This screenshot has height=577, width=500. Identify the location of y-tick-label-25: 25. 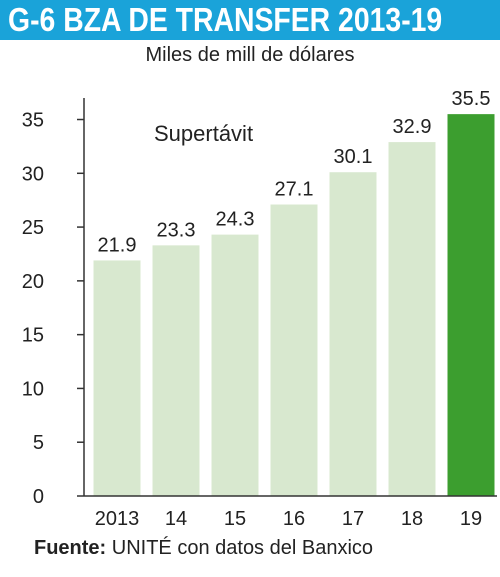
(33, 228).